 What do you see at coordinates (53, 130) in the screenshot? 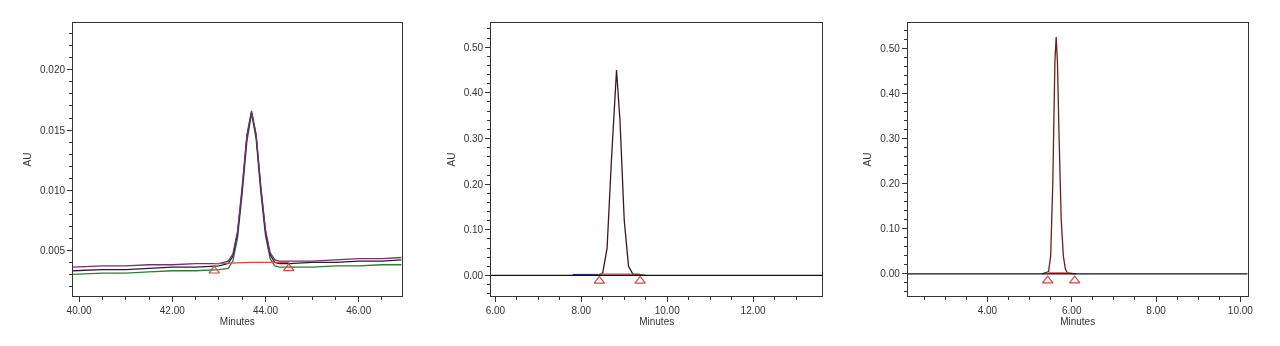
I see `y-tick-label: 0.015` at bounding box center [53, 130].